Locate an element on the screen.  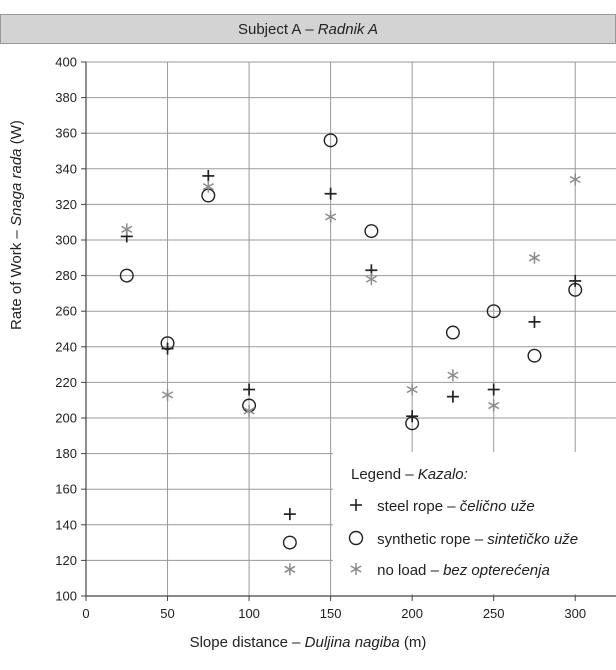
y-tick-label: 100 is located at coordinates (66, 596).